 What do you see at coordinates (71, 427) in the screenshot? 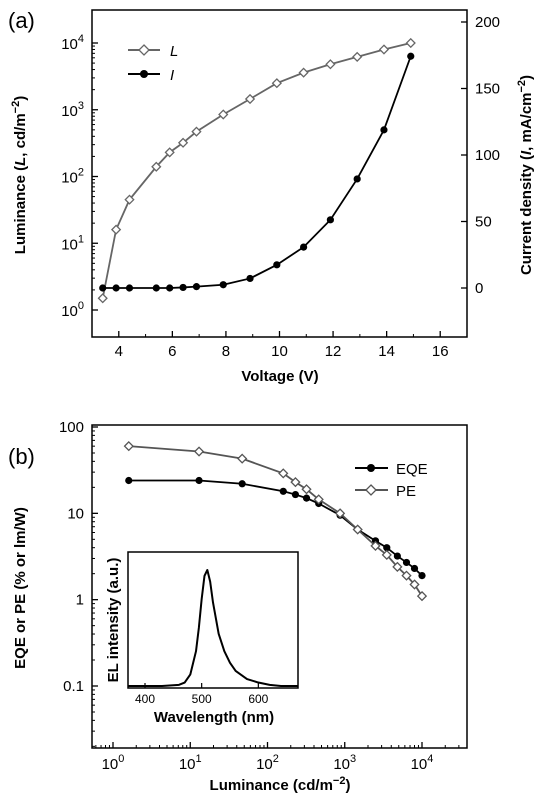
I see `b-y-tick-label: 100` at bounding box center [71, 427].